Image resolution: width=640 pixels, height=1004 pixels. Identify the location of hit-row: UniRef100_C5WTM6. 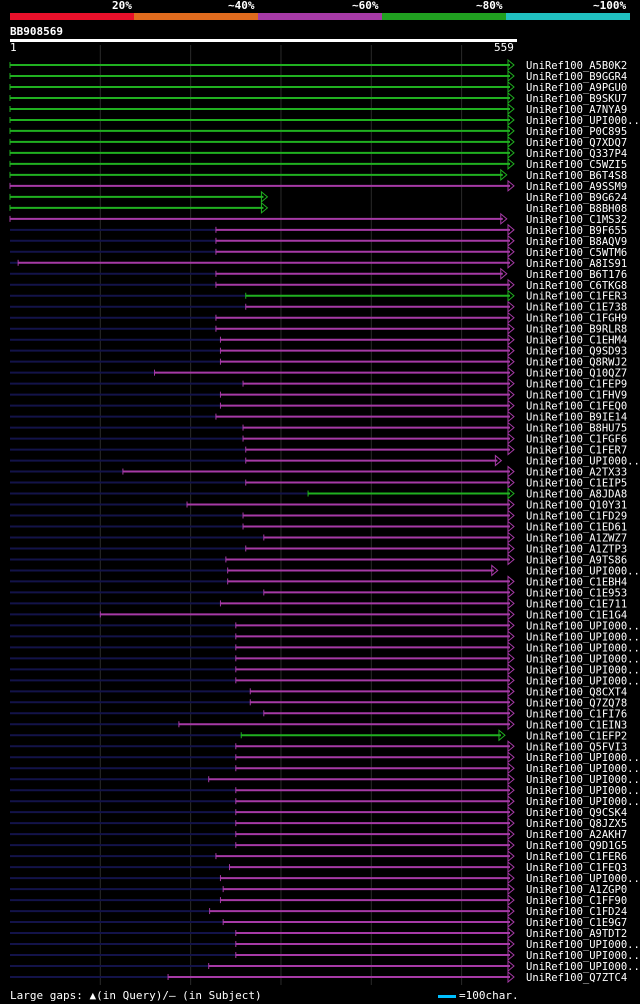
(318, 252).